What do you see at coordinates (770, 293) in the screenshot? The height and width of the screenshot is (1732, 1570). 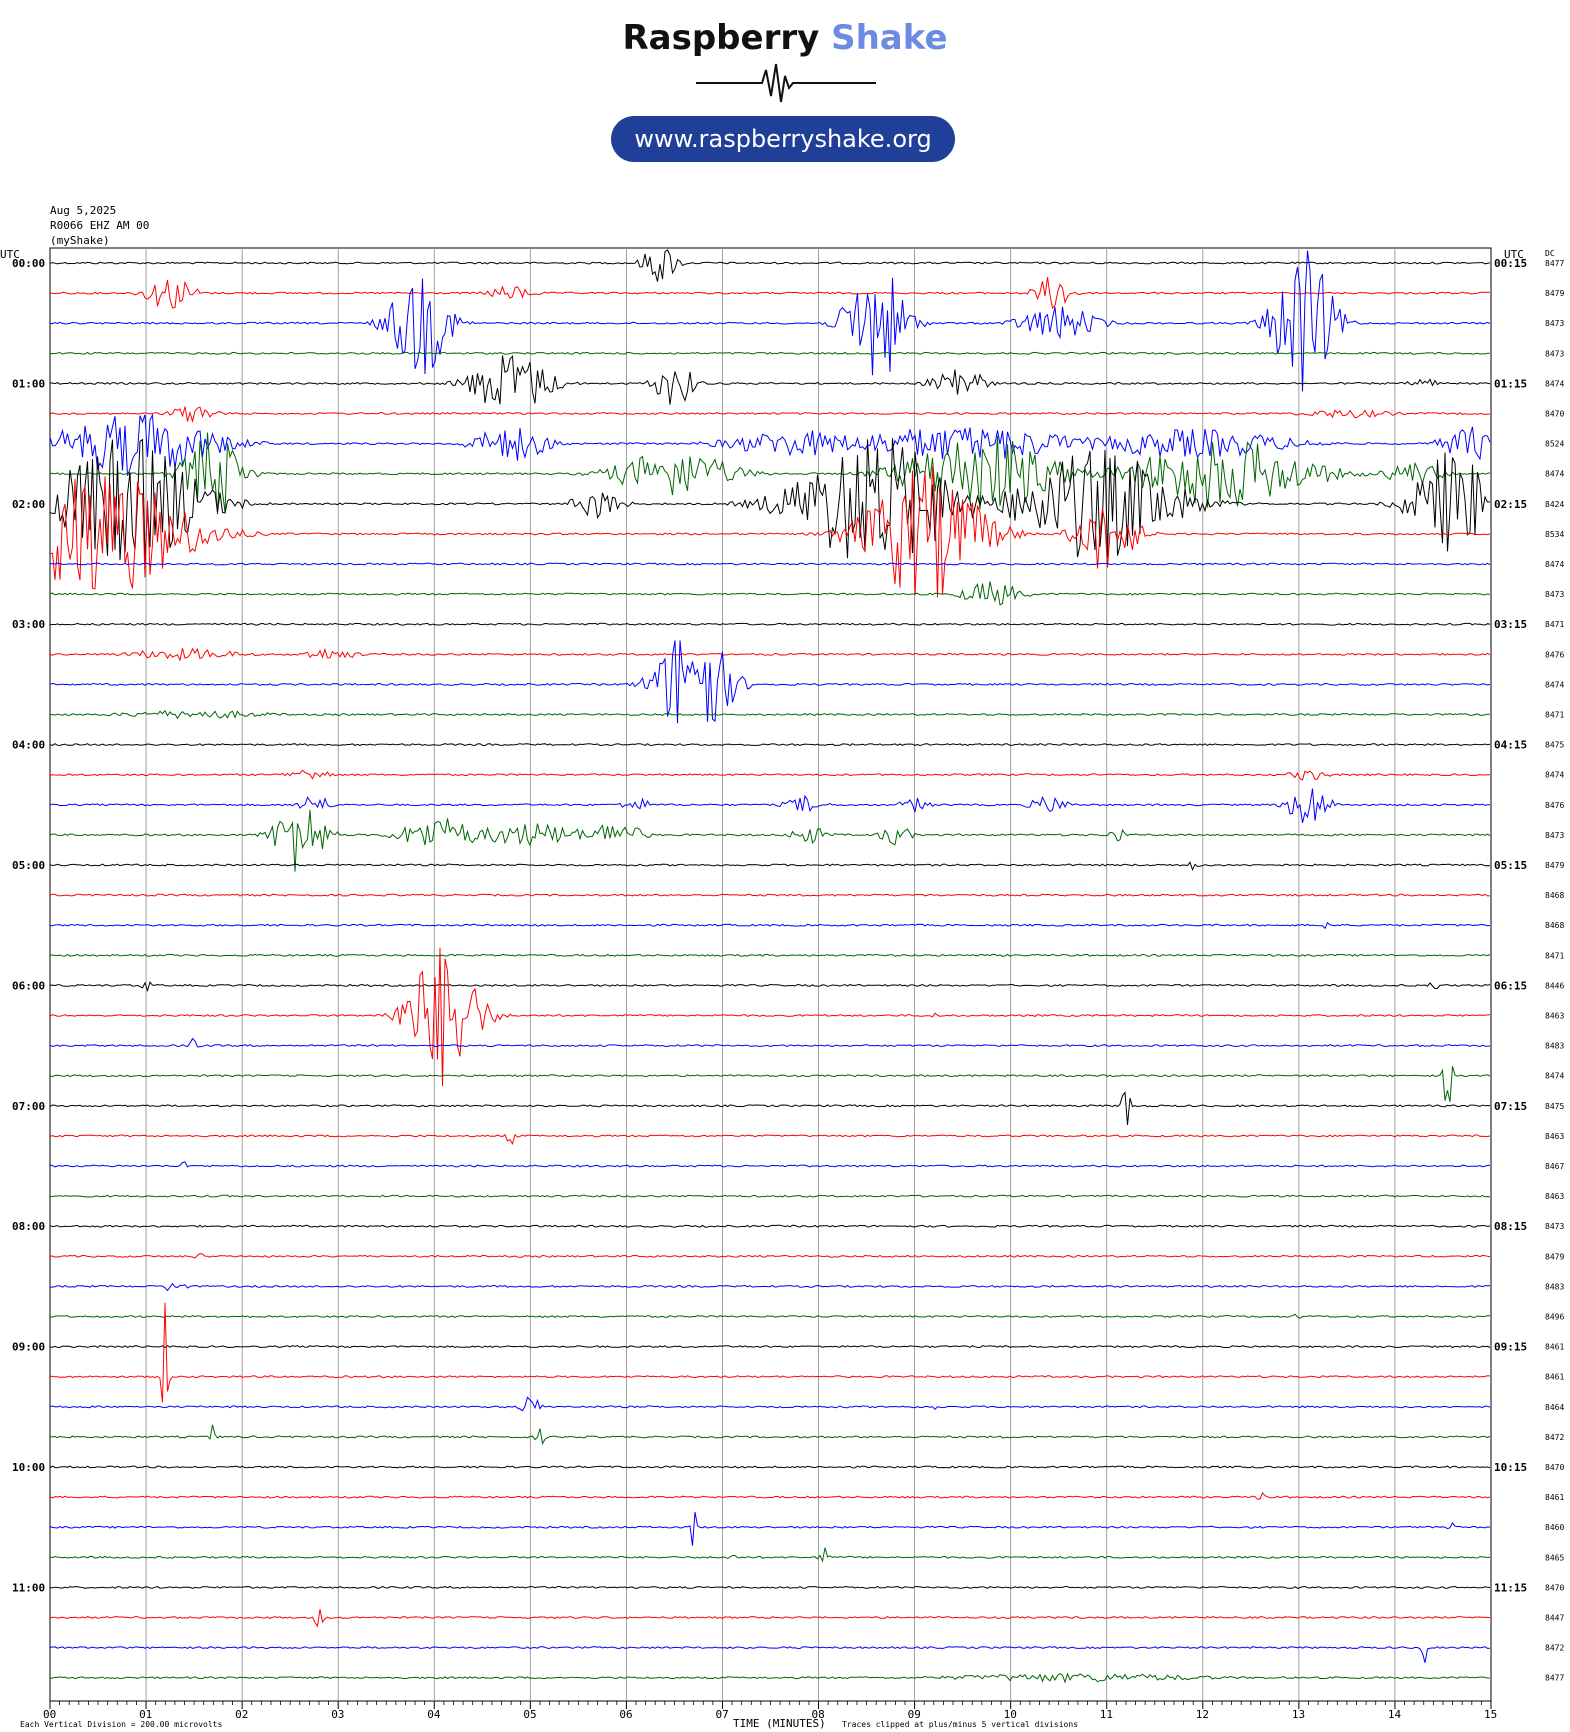 I see `trace-line-00:15` at bounding box center [770, 293].